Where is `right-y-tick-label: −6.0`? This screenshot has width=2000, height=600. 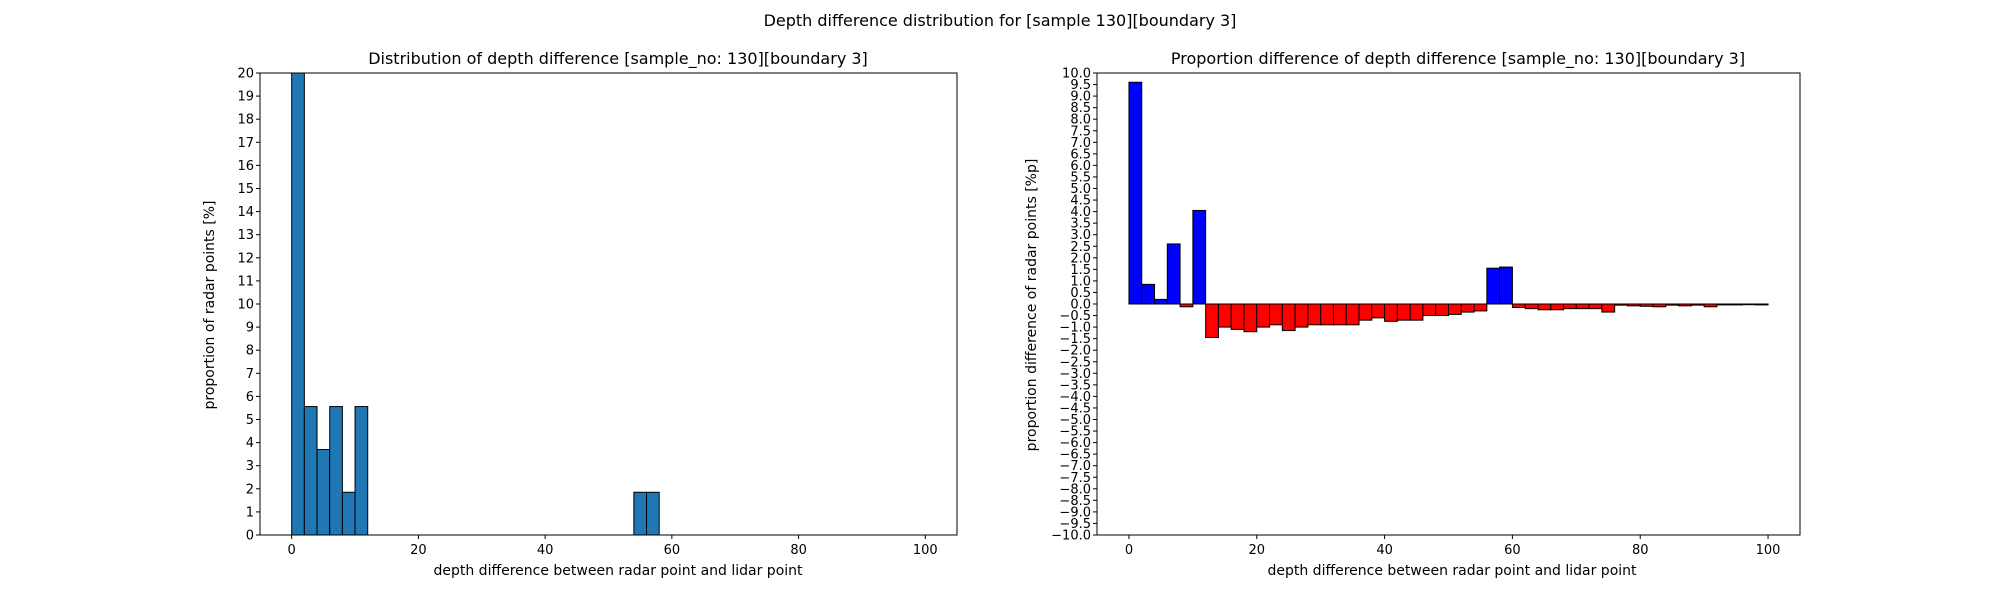
right-y-tick-label: −6.0 is located at coordinates (1075, 443).